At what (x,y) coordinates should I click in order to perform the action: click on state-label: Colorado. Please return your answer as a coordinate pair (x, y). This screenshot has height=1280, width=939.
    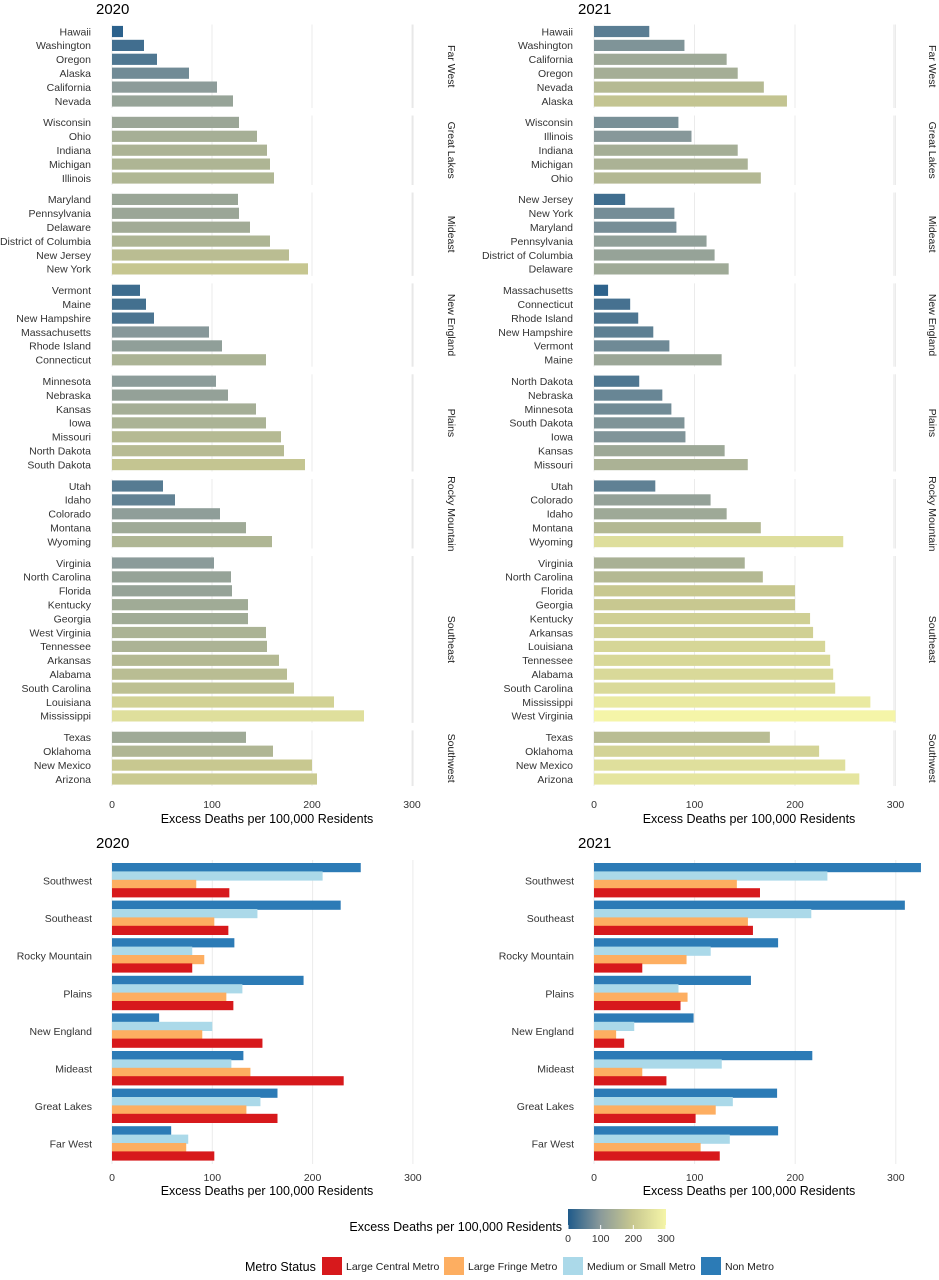
    Looking at the image, I should click on (551, 501).